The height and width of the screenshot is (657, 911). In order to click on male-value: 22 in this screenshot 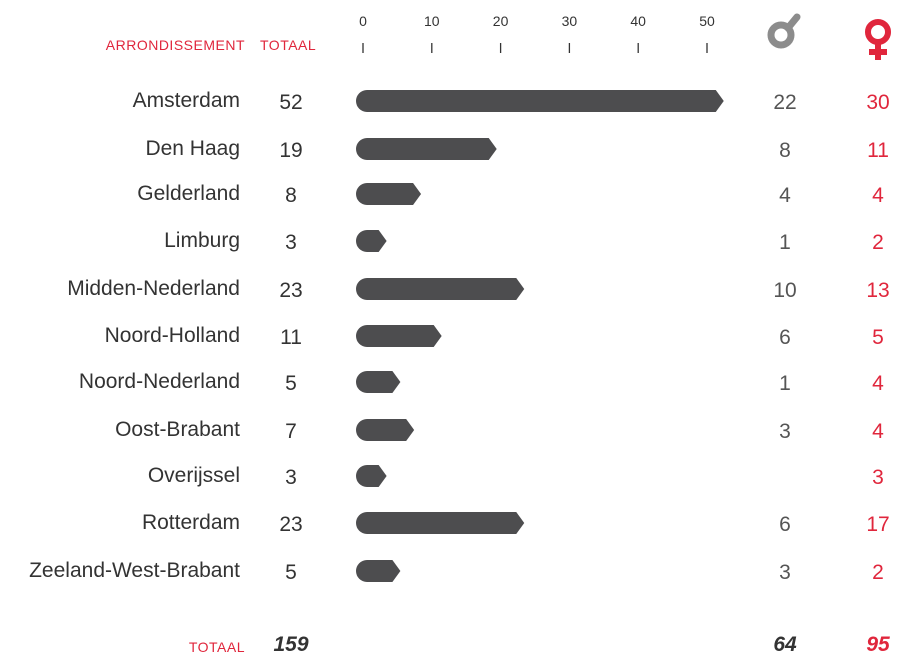, I will do `click(785, 102)`.